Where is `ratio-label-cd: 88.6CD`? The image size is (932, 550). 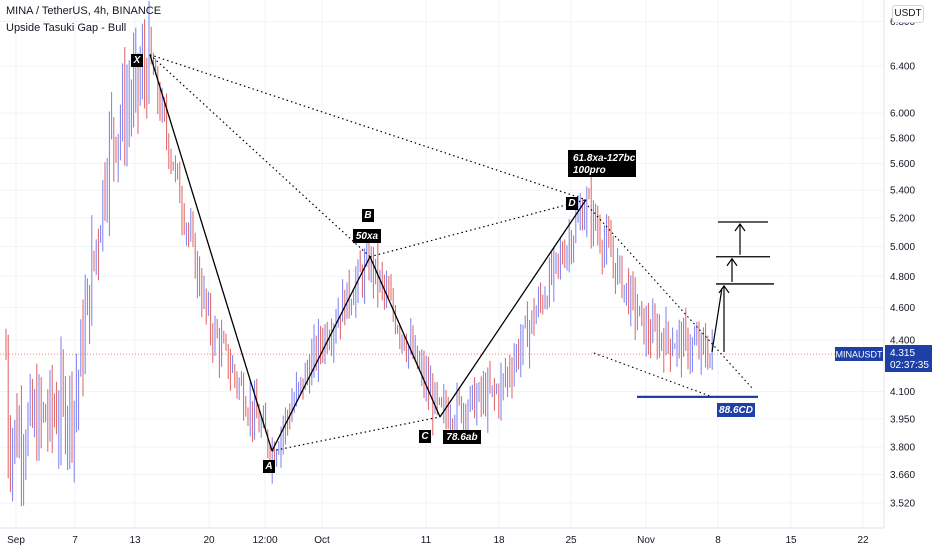 ratio-label-cd: 88.6CD is located at coordinates (736, 410).